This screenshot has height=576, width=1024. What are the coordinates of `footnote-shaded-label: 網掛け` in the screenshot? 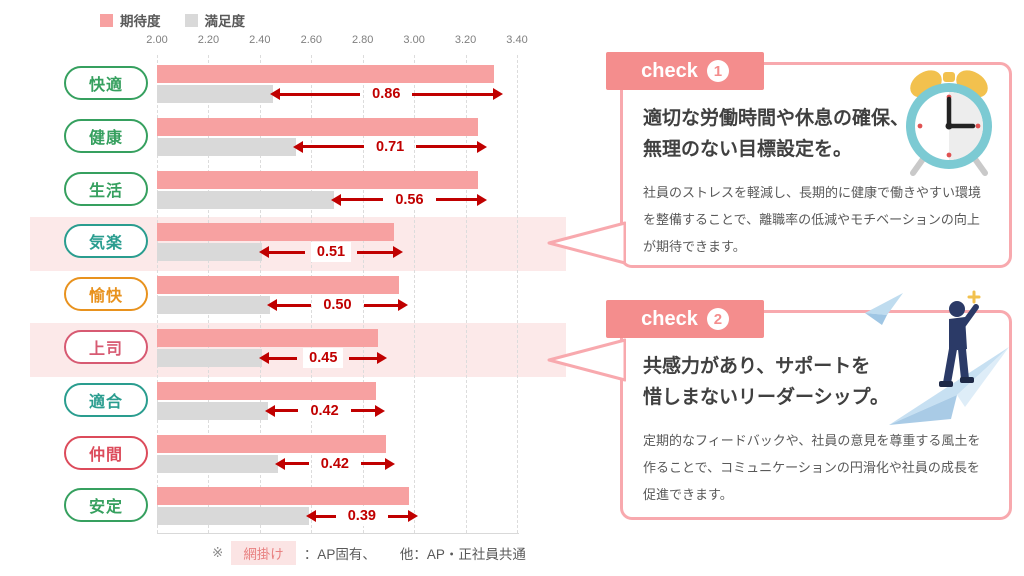 It's located at (263, 553).